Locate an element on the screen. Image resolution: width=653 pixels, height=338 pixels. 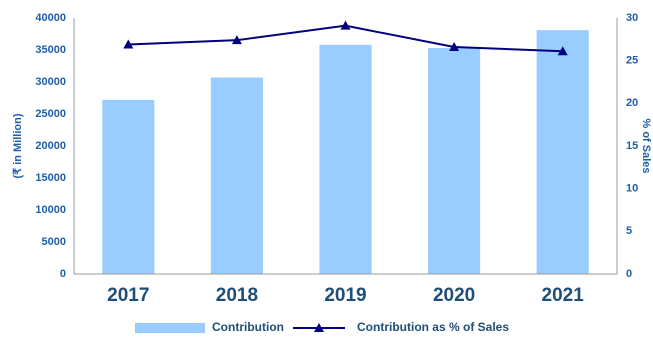
legend-label: Contribution as % of Sales is located at coordinates (433, 327).